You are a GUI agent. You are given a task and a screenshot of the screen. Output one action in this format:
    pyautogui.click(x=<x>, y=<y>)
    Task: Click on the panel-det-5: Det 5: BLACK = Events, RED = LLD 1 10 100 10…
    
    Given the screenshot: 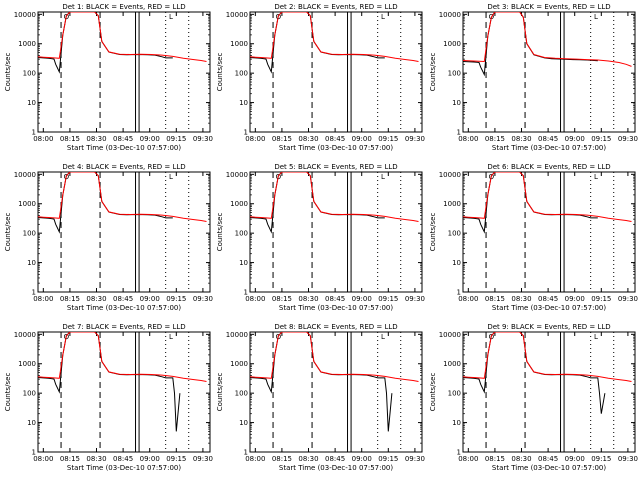 What is the action you would take?
    pyautogui.click(x=320, y=237)
    